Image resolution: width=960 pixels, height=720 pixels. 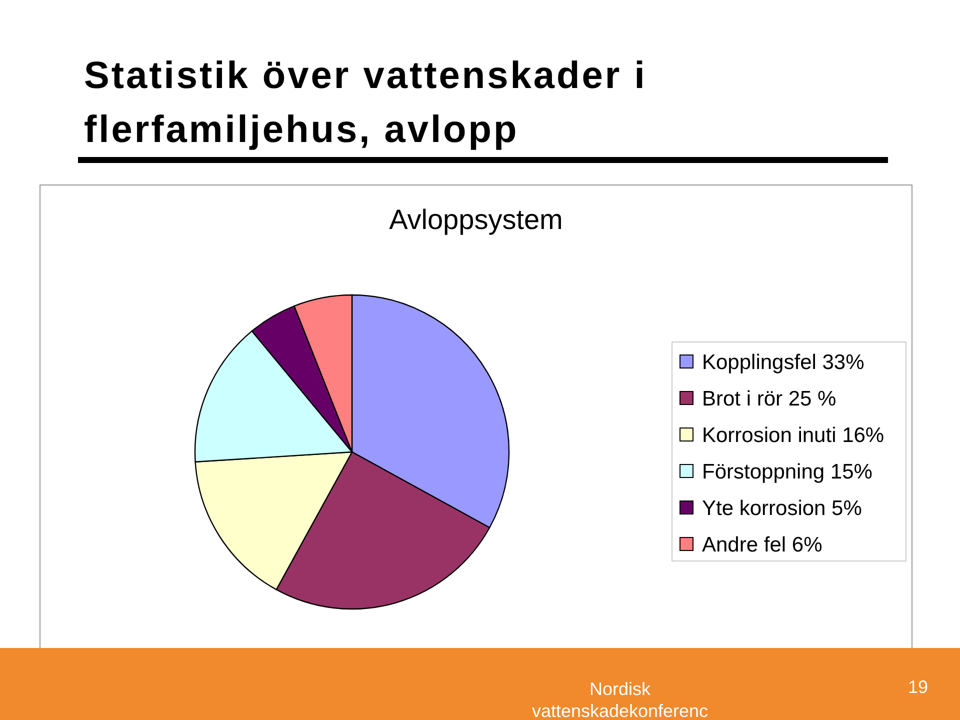 I want to click on text: 19, so click(x=918, y=687).